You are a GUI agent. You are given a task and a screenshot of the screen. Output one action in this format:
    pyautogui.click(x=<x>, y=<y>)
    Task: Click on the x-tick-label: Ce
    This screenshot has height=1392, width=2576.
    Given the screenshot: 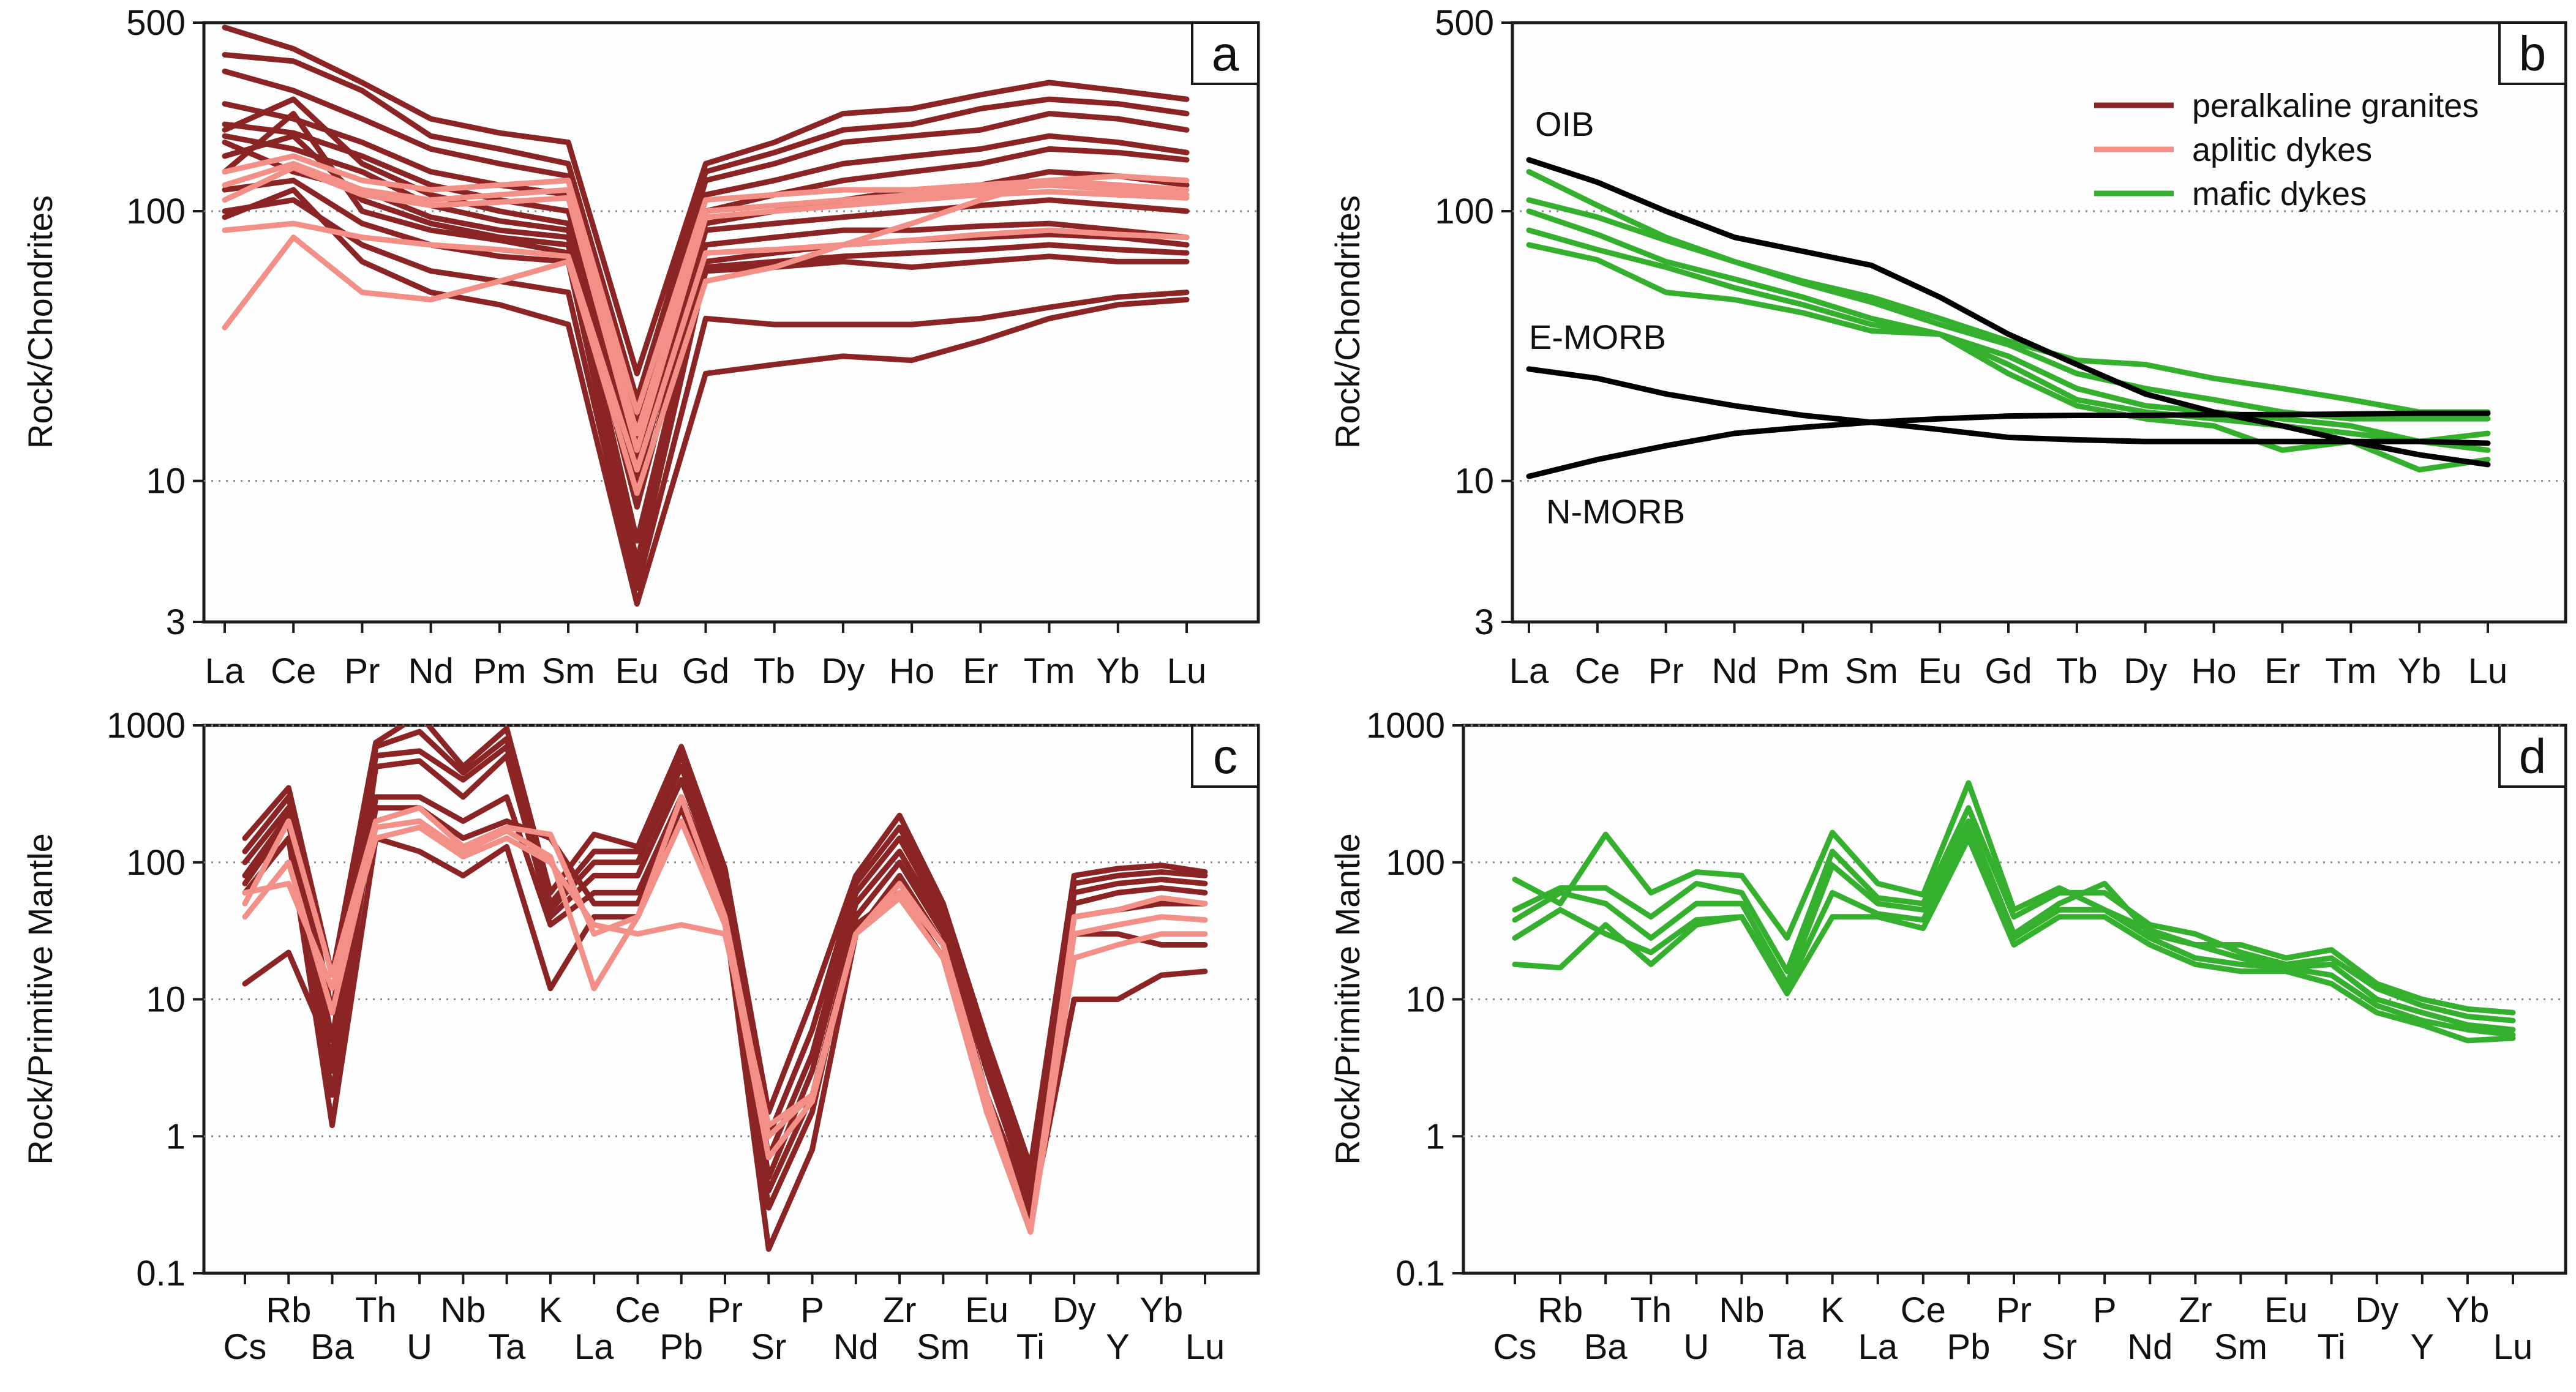 What is the action you would take?
    pyautogui.click(x=1923, y=1310)
    